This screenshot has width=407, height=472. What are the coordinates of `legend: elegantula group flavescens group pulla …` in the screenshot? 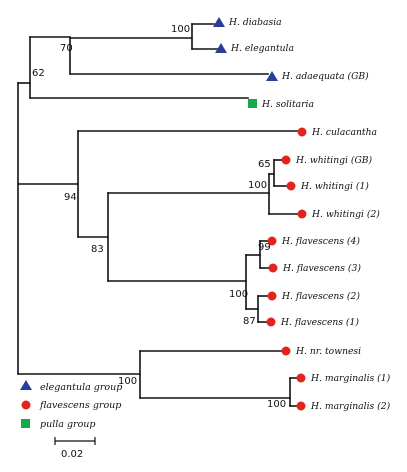 It's located at (71, 405).